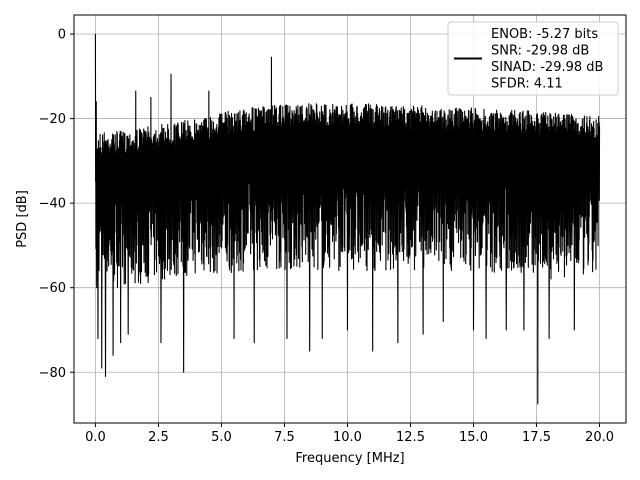 The width and height of the screenshot is (640, 480). What do you see at coordinates (22, 219) in the screenshot?
I see `y-axis-label: PSD [dB]` at bounding box center [22, 219].